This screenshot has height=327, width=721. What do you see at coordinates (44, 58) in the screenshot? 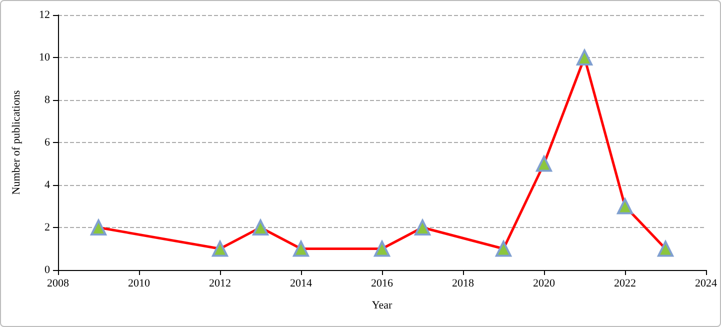
I see `y-tick-label: 10` at bounding box center [44, 58].